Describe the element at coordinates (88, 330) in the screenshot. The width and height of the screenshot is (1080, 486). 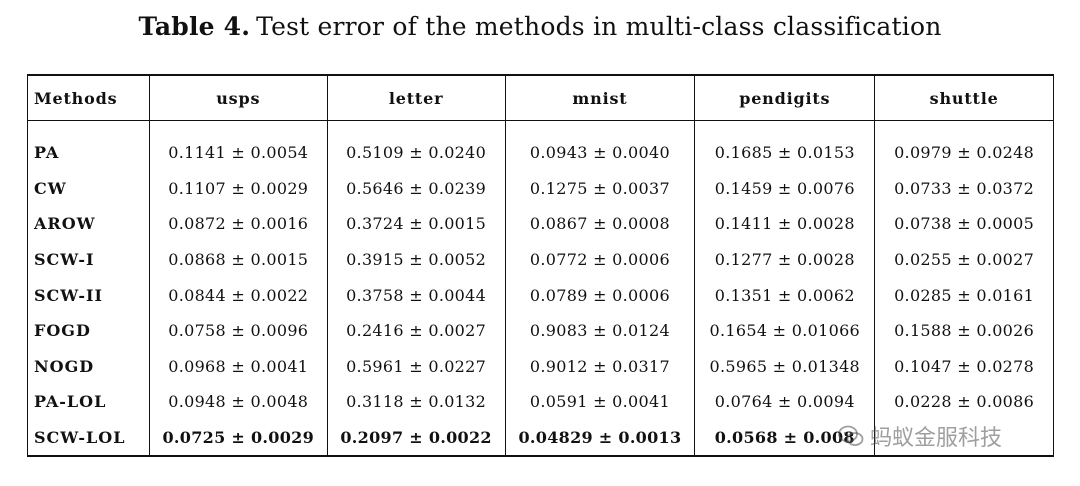
I see `method-cell: FOGD` at that location.